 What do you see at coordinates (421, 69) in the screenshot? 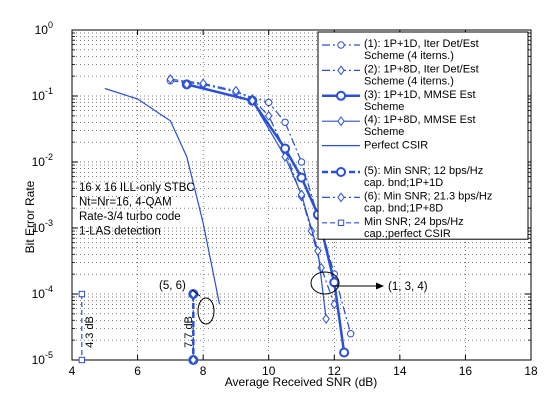
I see `legend-label: (2): 1P+8D, Iter Det/Est` at bounding box center [421, 69].